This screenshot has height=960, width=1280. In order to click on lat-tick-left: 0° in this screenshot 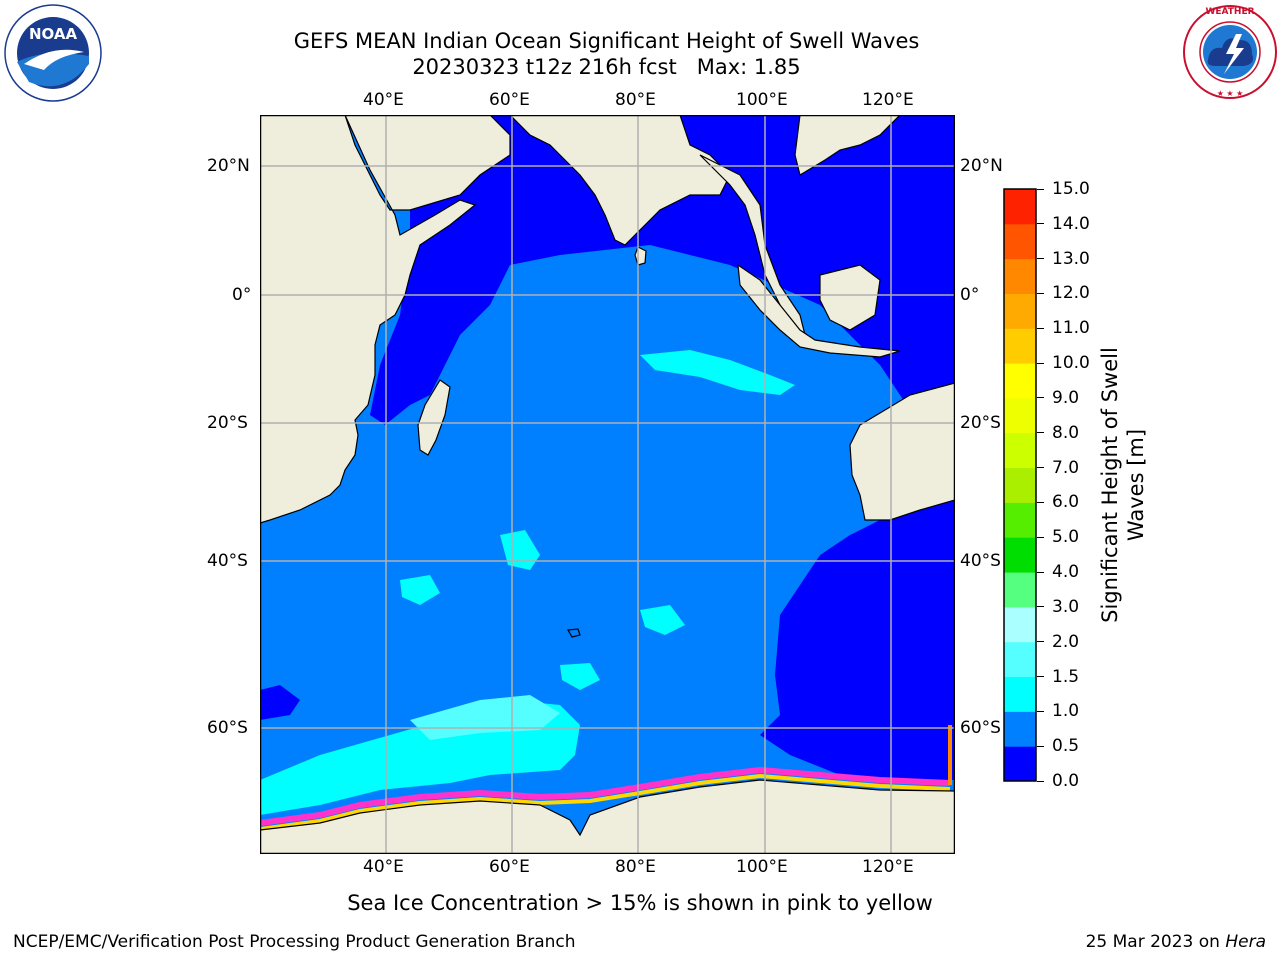, I will do `click(242, 295)`.